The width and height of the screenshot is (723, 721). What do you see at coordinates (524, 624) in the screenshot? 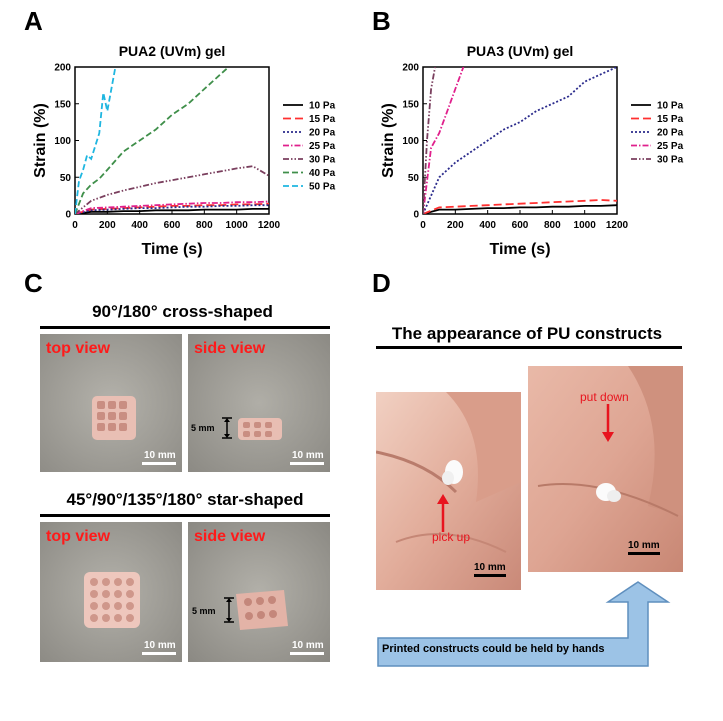
I see `caption-arrow-icon` at bounding box center [524, 624].